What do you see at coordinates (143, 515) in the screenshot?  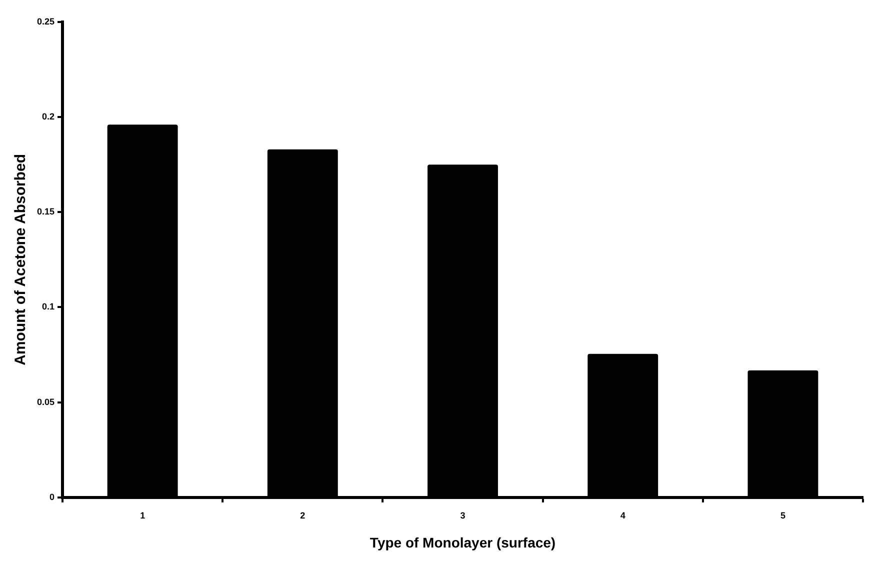 I see `x-tick-label: 1` at bounding box center [143, 515].